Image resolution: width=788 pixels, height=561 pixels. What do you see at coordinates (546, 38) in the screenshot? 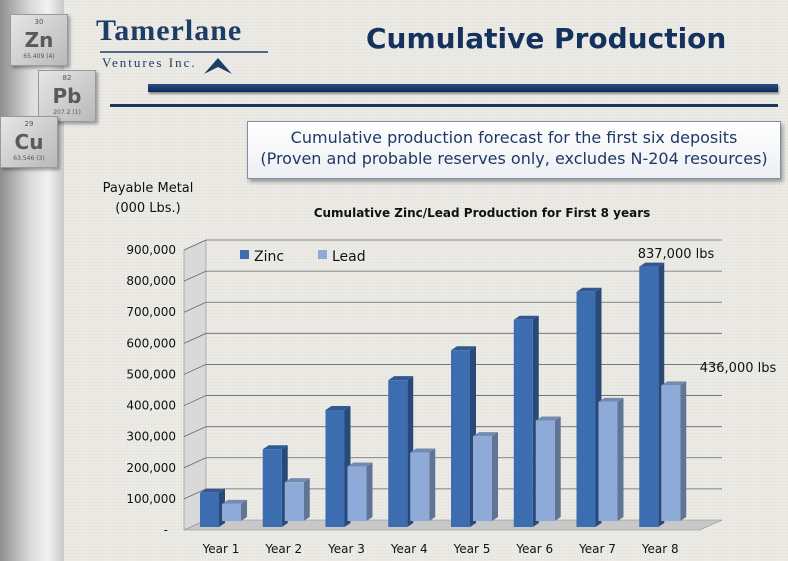
I see `page-title: Cumulative Production` at bounding box center [546, 38].